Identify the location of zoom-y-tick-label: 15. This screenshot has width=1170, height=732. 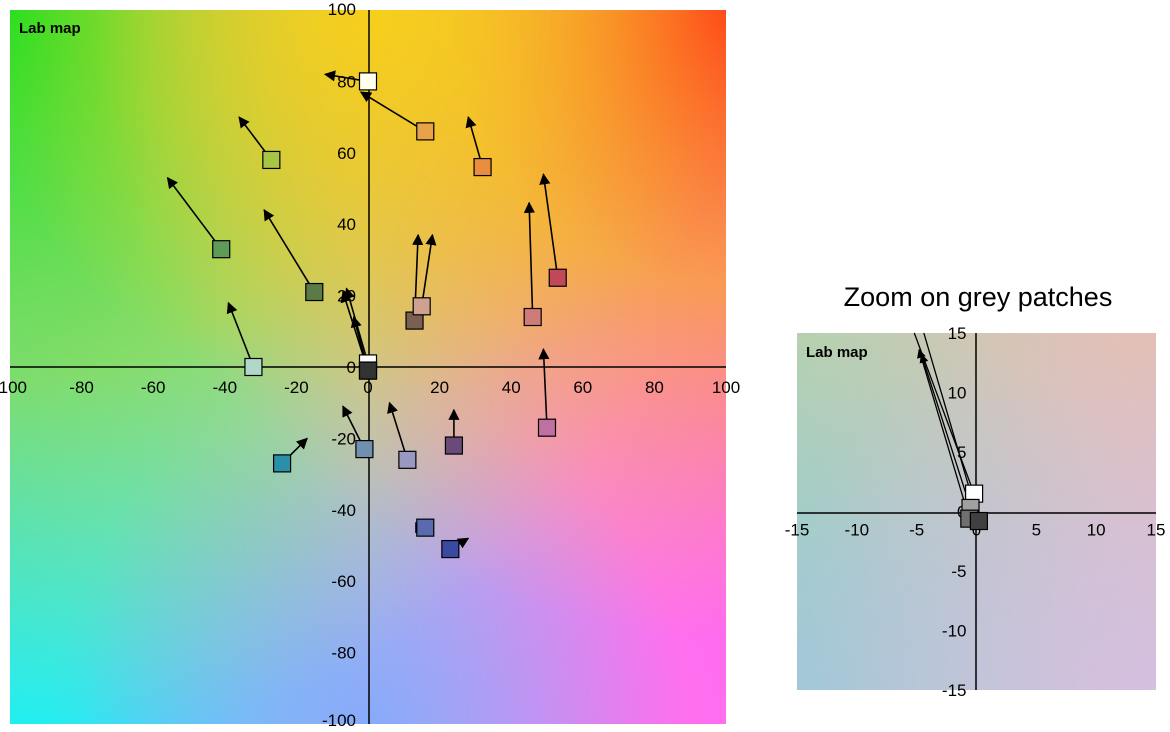
(957, 333).